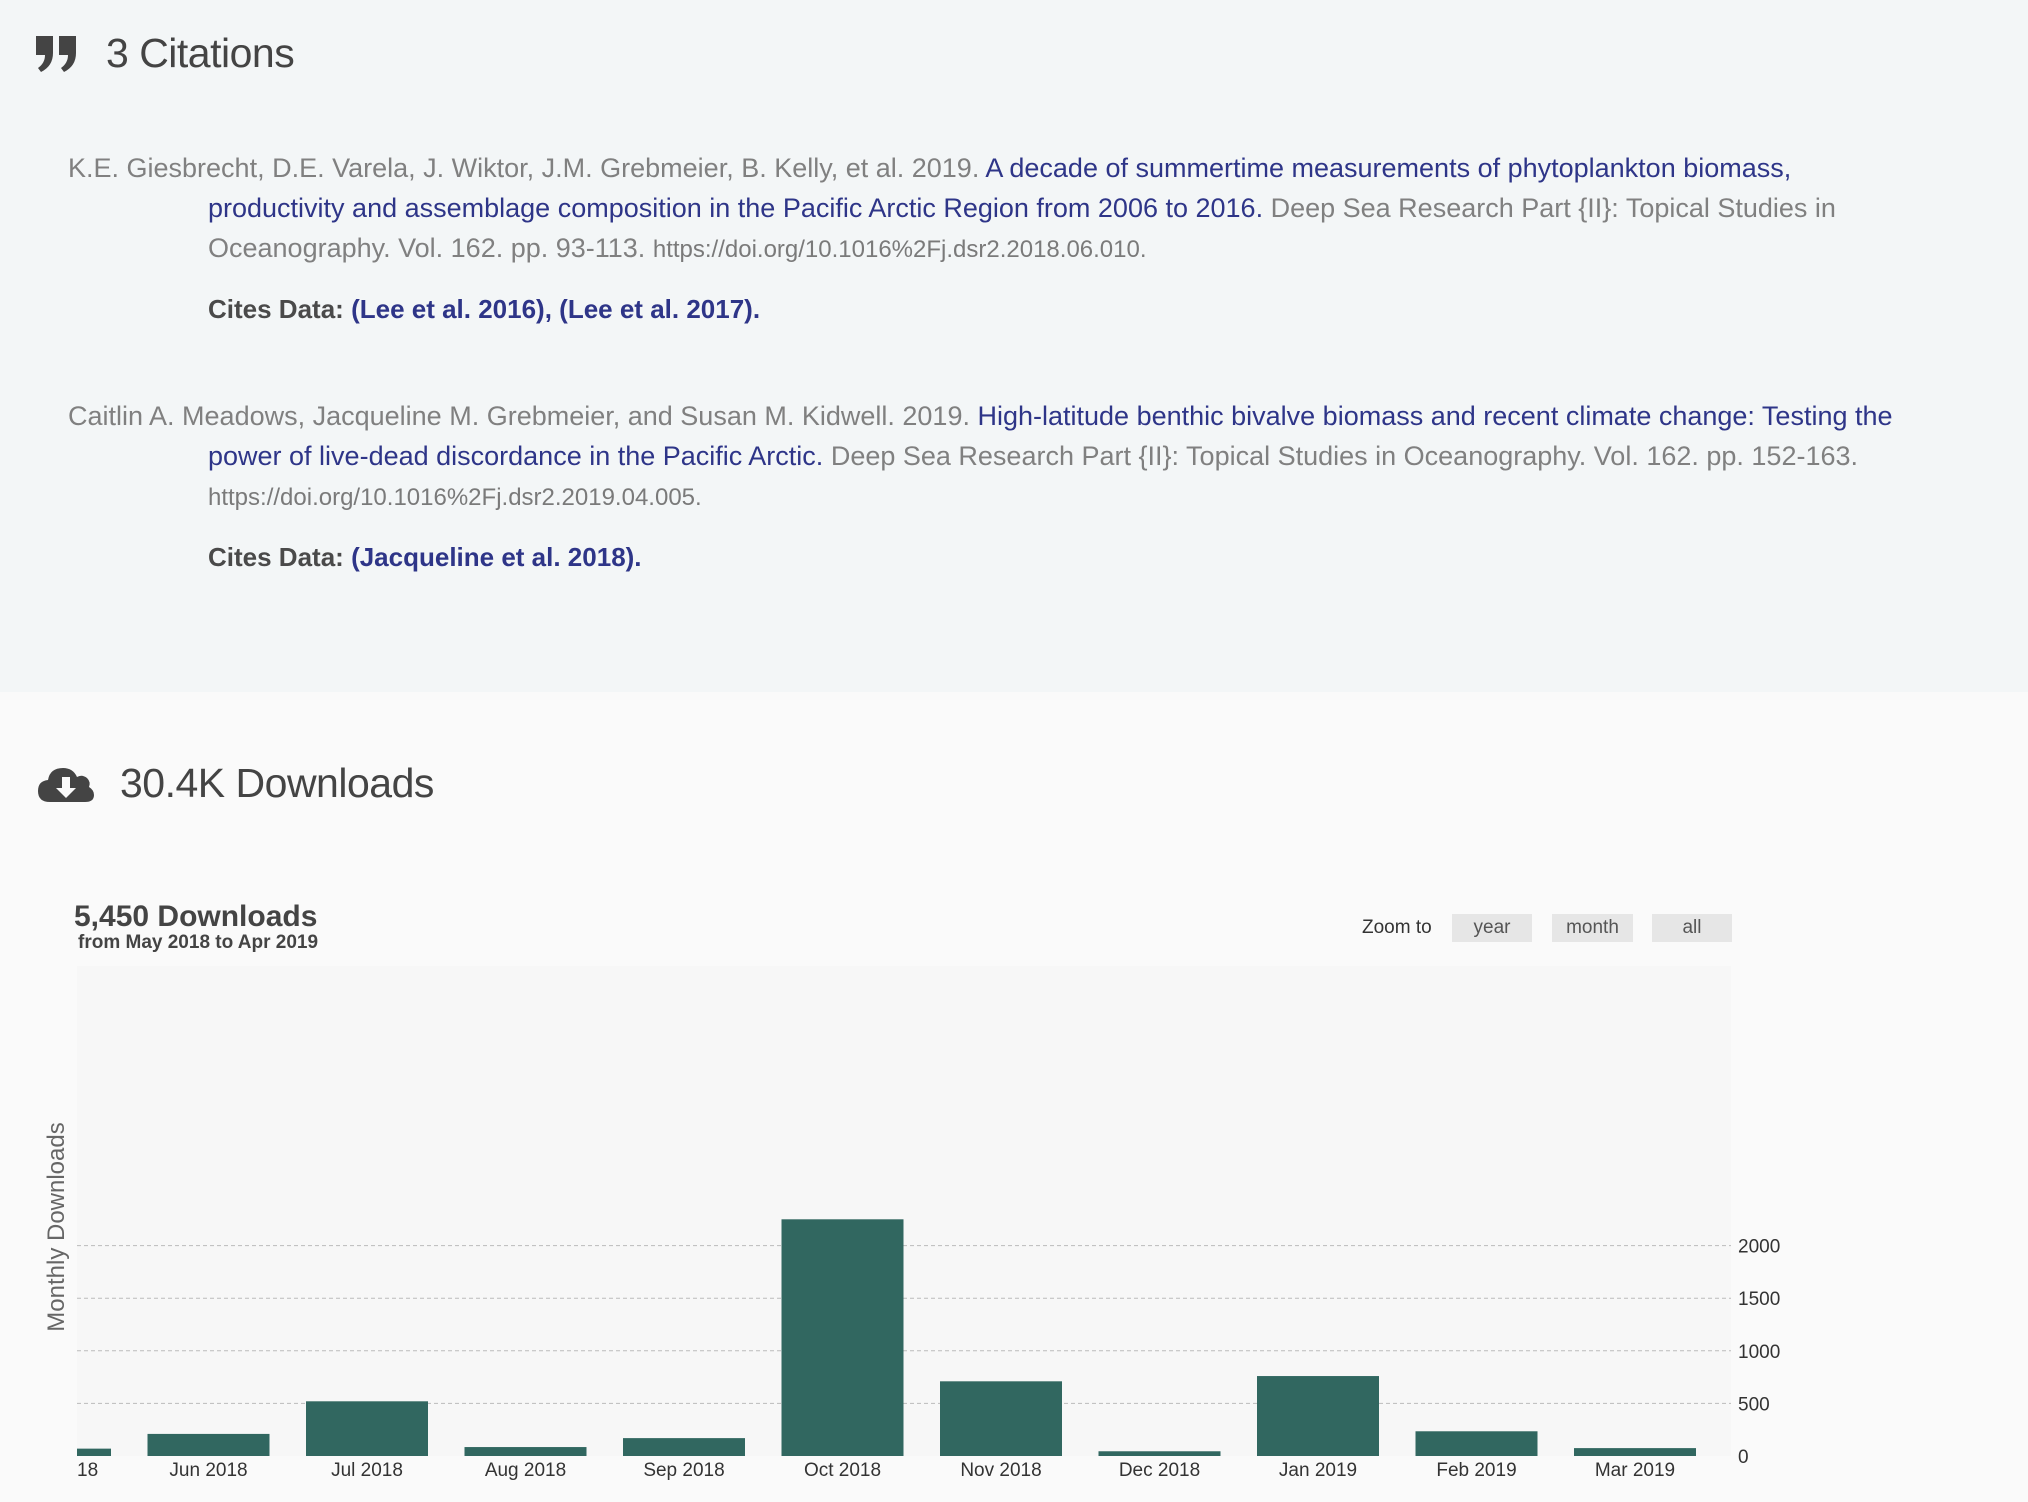 The image size is (2028, 1502). I want to click on citations-header: 3 Citations, so click(165, 53).